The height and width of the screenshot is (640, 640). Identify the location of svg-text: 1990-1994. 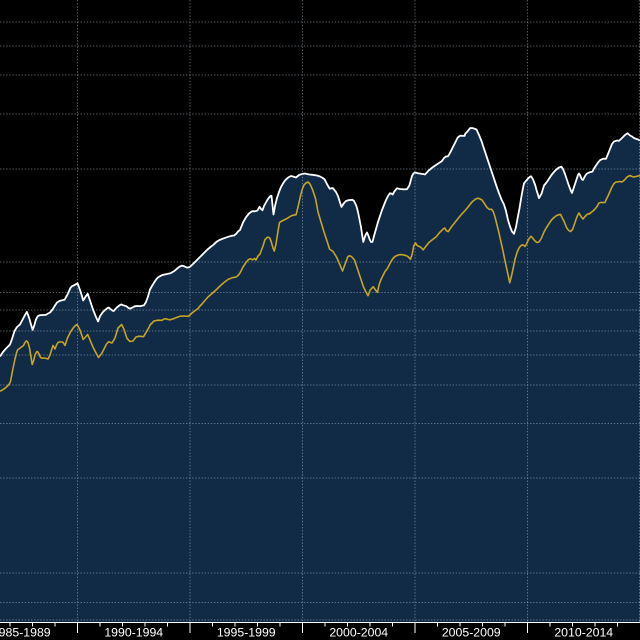
(133, 633).